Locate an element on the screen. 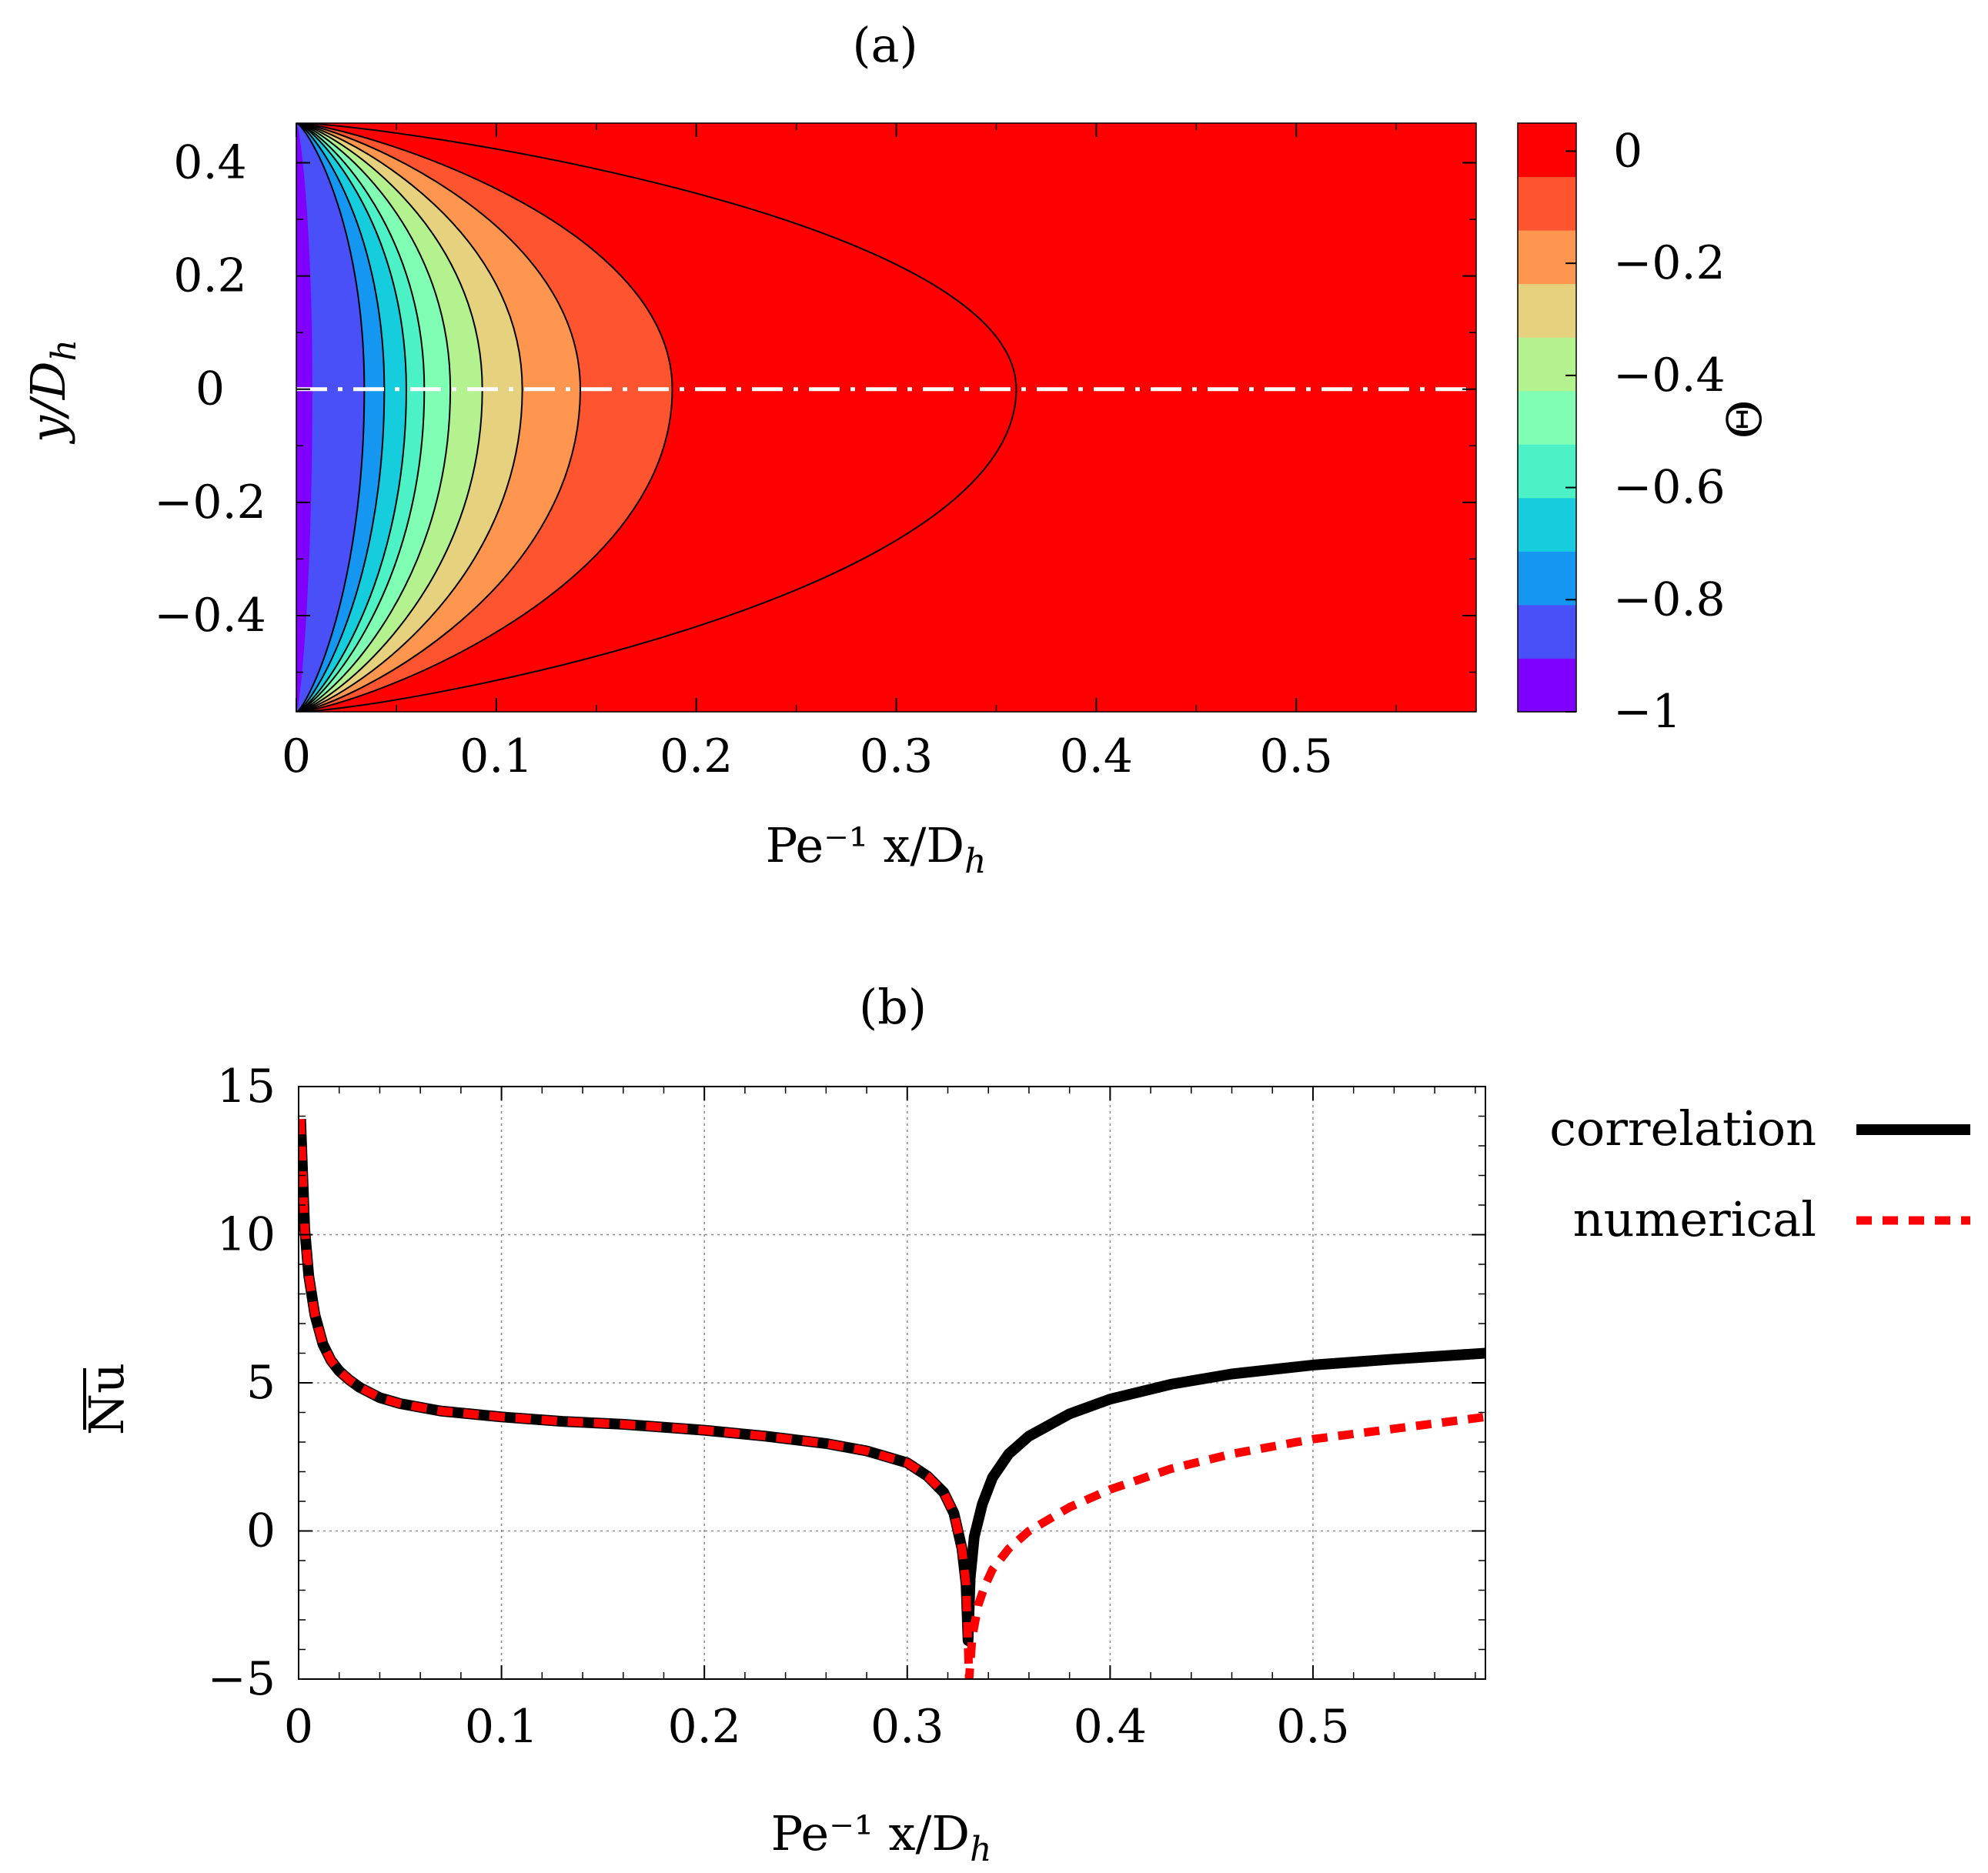 The width and height of the screenshot is (1988, 1873). y-tick-label: 0.4 is located at coordinates (209, 162).